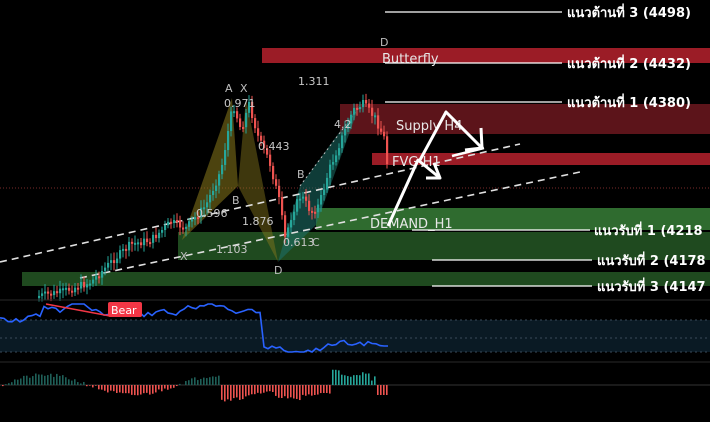  Describe the element at coordinates (525, 119) in the screenshot. I see `supply-h4-zone` at that location.